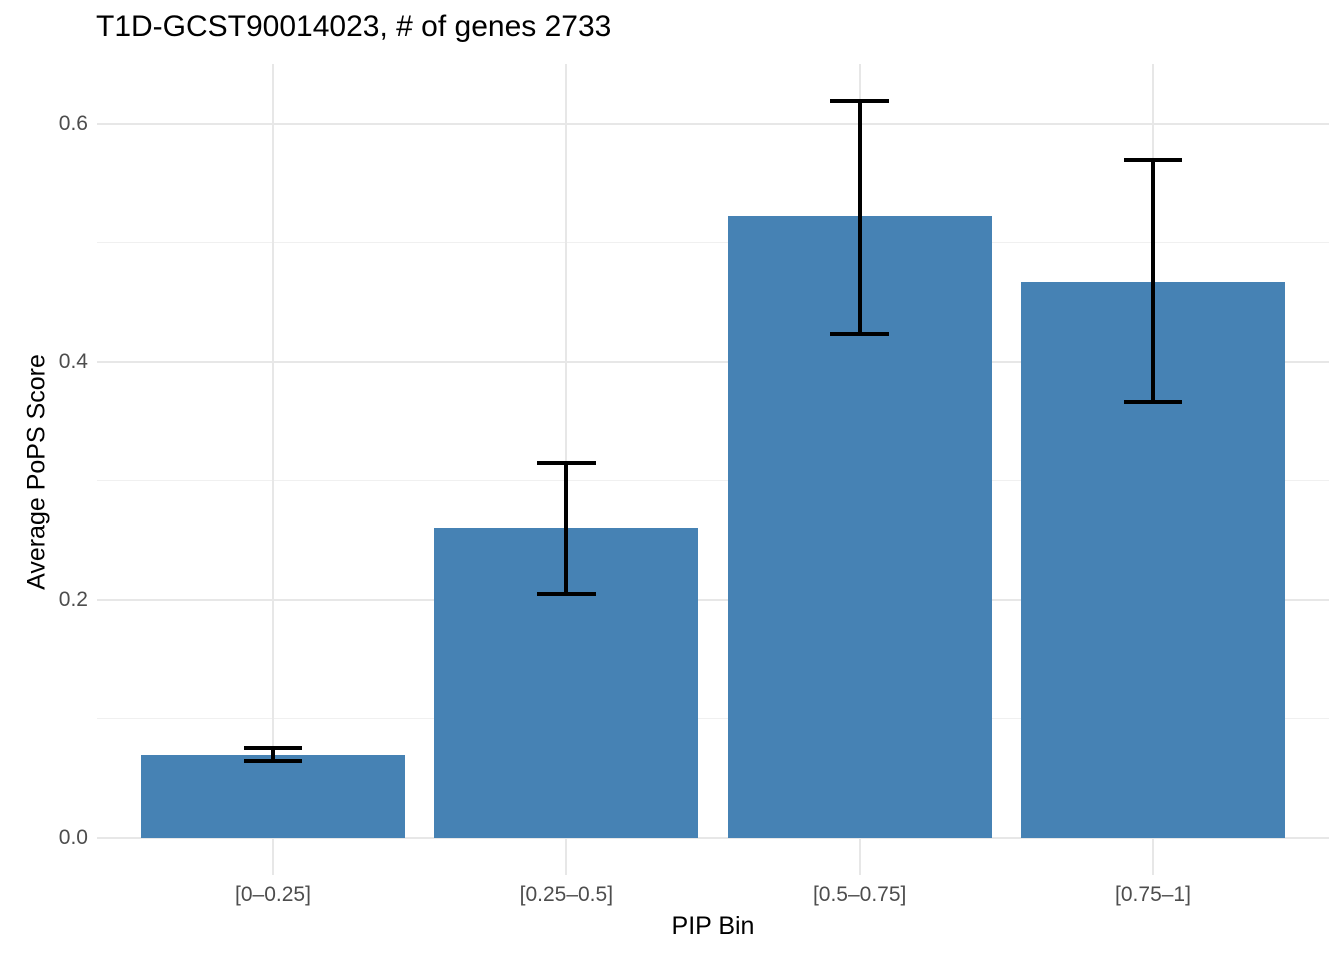 The width and height of the screenshot is (1344, 960). What do you see at coordinates (566, 894) in the screenshot?
I see `x-tick-label: [0.25–0.5]` at bounding box center [566, 894].